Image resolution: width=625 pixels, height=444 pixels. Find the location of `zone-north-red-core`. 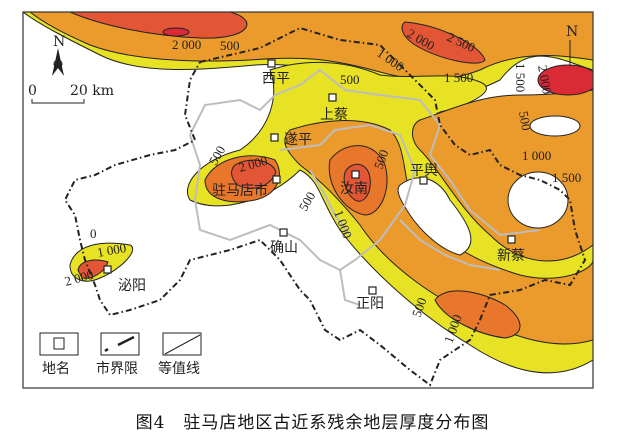

zone-north-red-core is located at coordinates (176, 32).